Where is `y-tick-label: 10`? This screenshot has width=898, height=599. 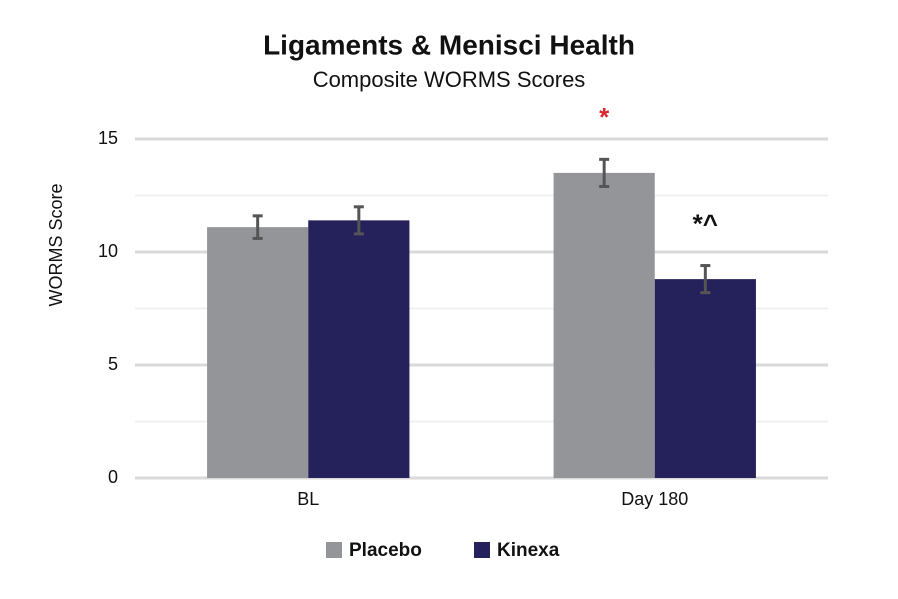
y-tick-label: 10 is located at coordinates (108, 251).